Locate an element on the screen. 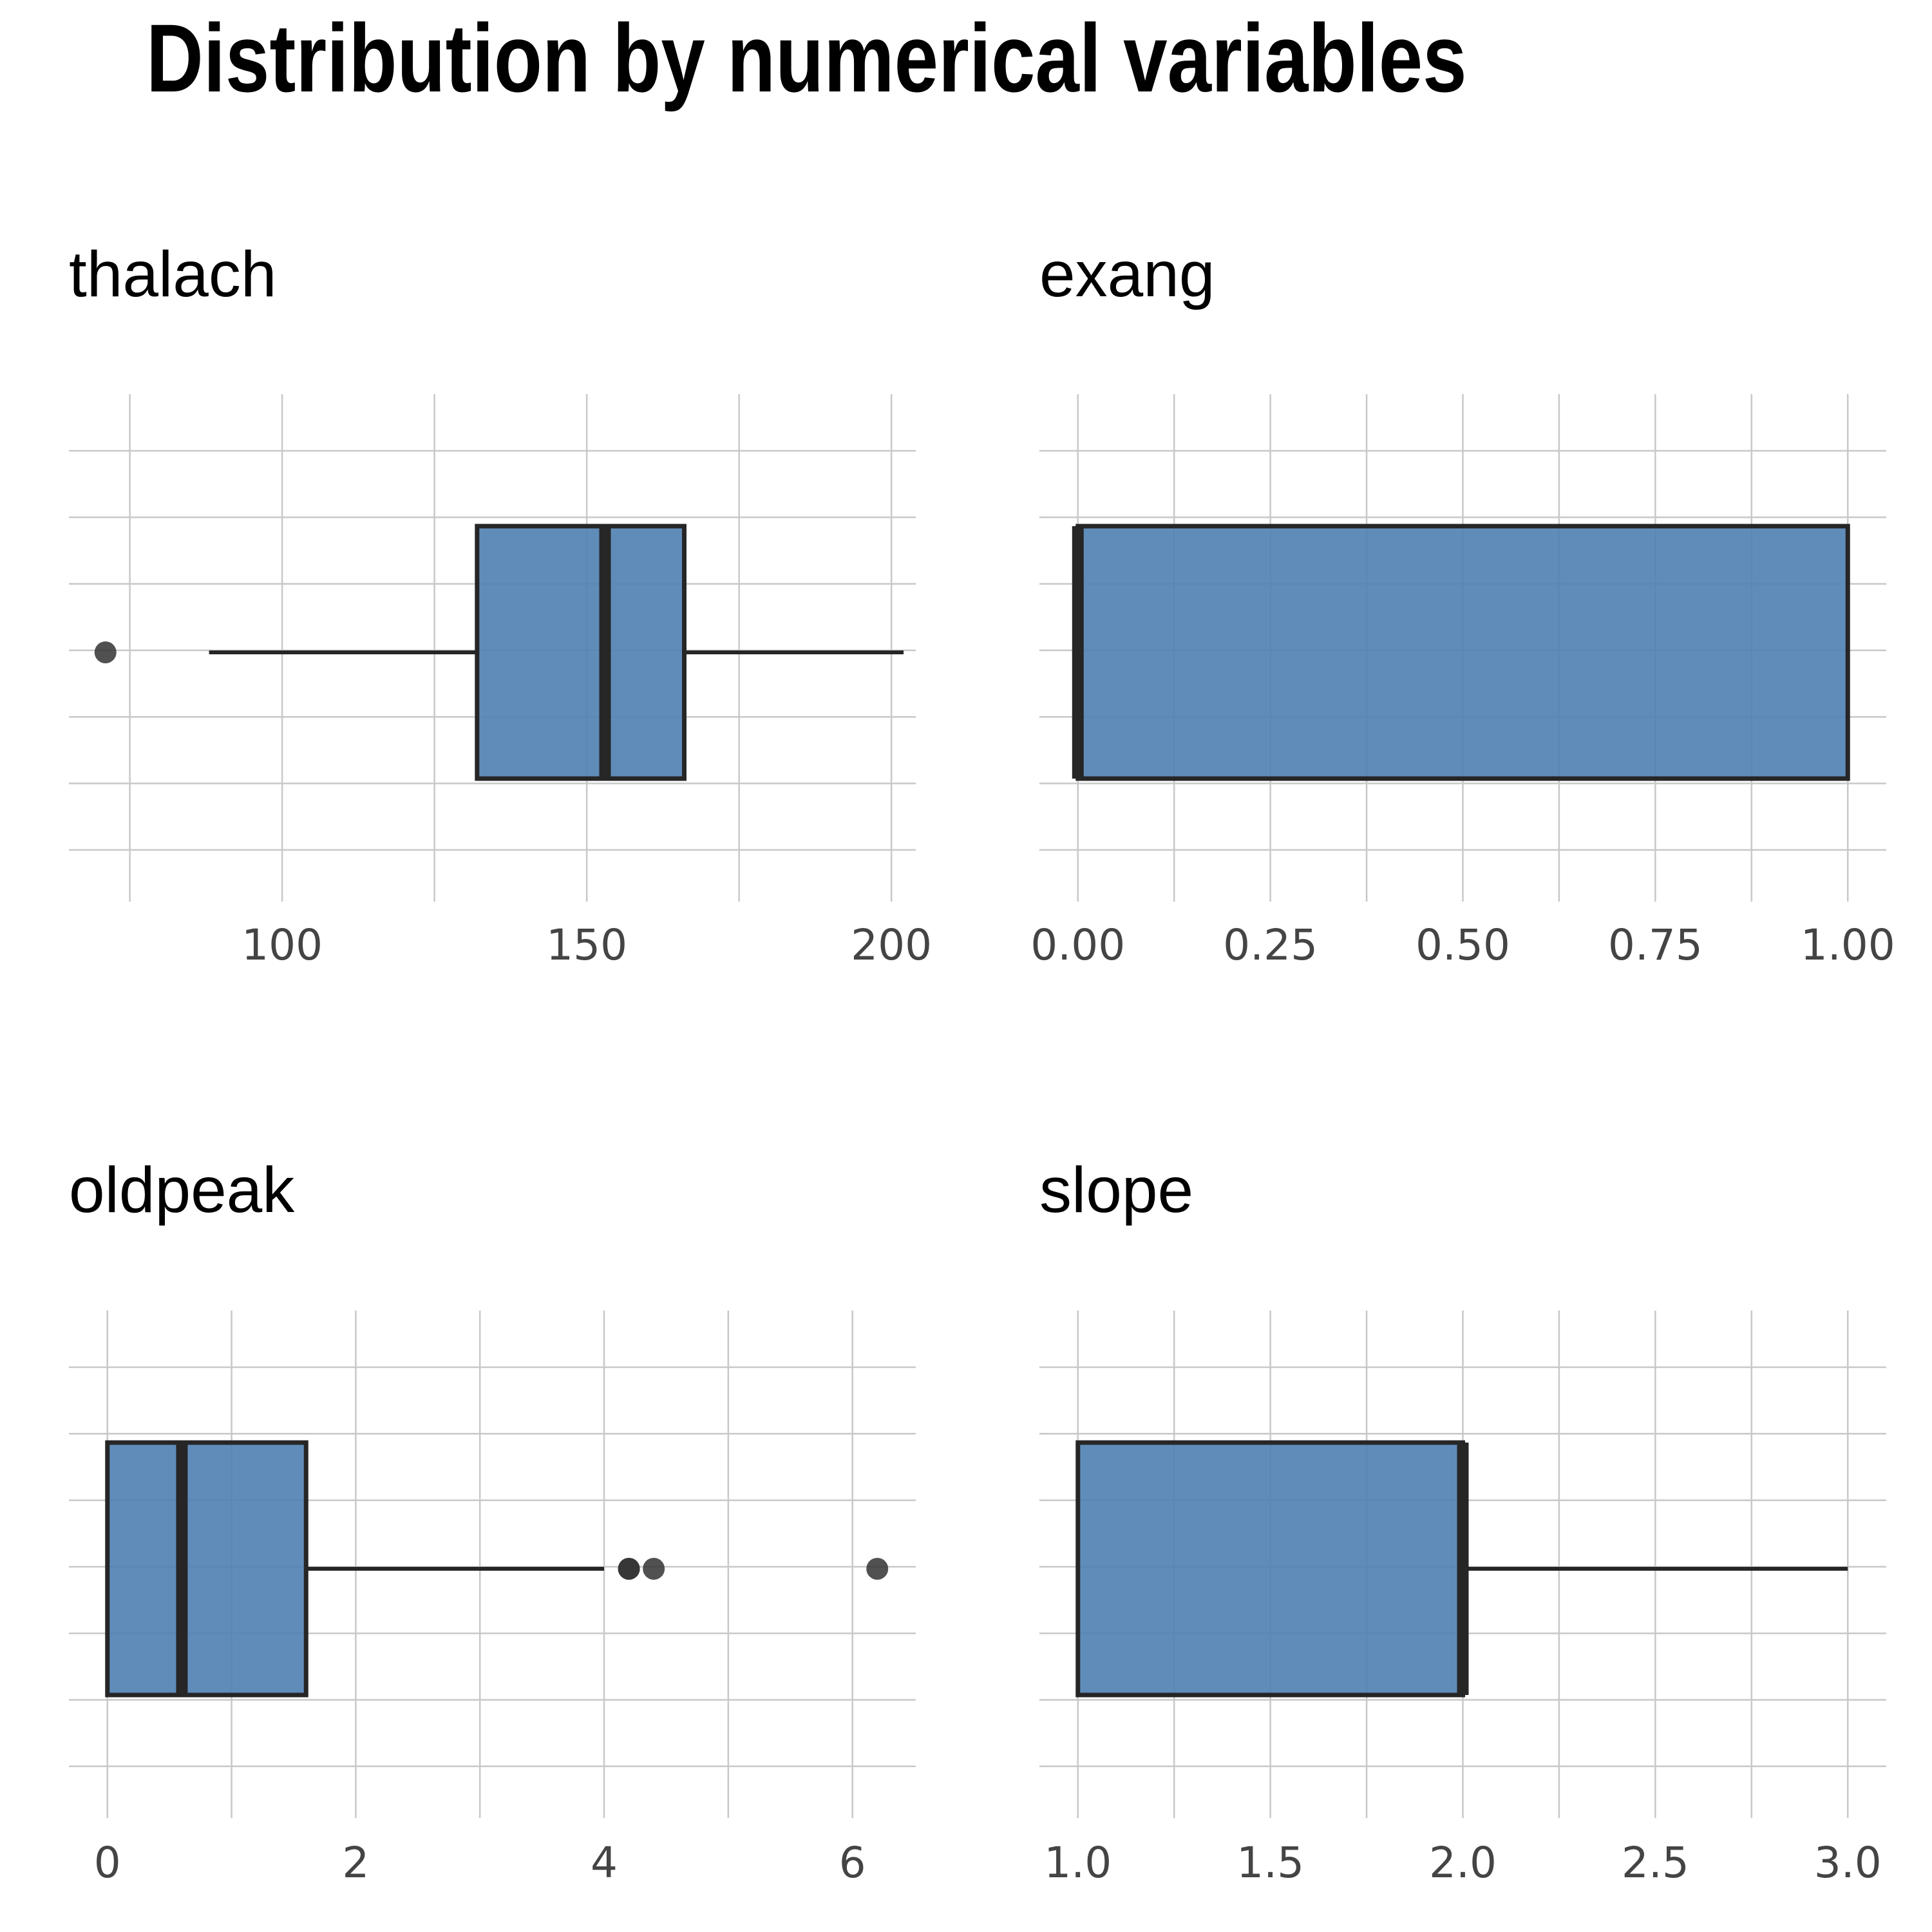  x-tick-label: 1.0 is located at coordinates (1078, 1863).